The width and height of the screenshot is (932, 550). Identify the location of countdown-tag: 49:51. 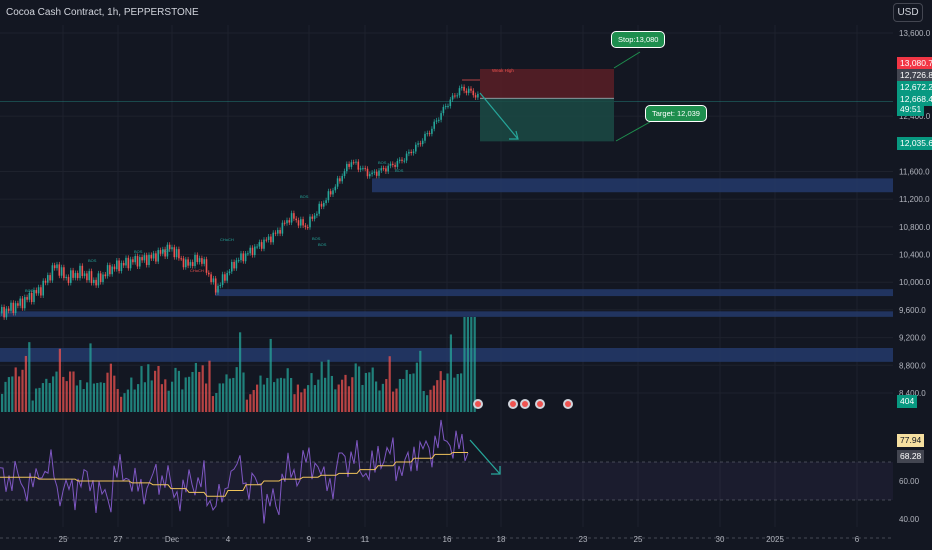
(911, 109).